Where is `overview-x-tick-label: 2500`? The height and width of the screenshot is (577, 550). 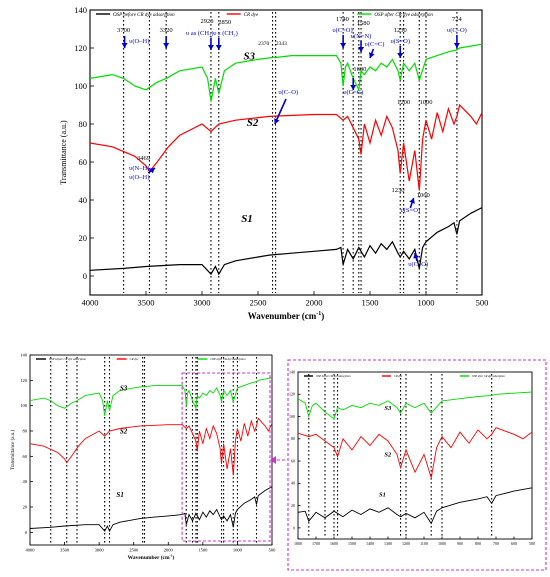
overview-x-tick-label: 2500 is located at coordinates (134, 550).